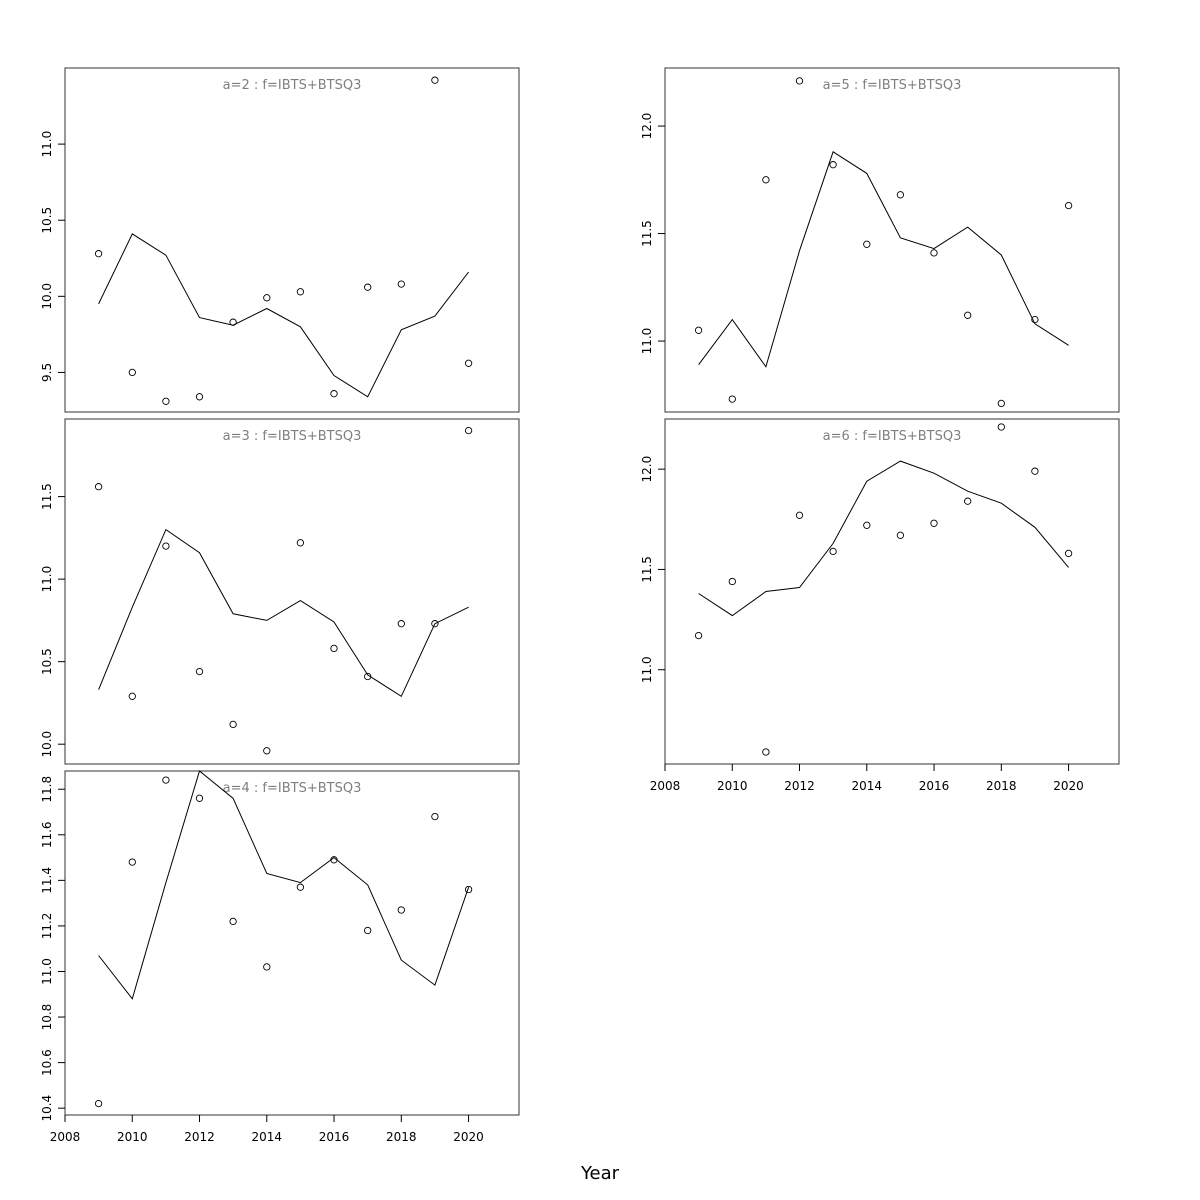  Describe the element at coordinates (47, 1062) in the screenshot. I see `y-tick-label: 10.6` at that location.